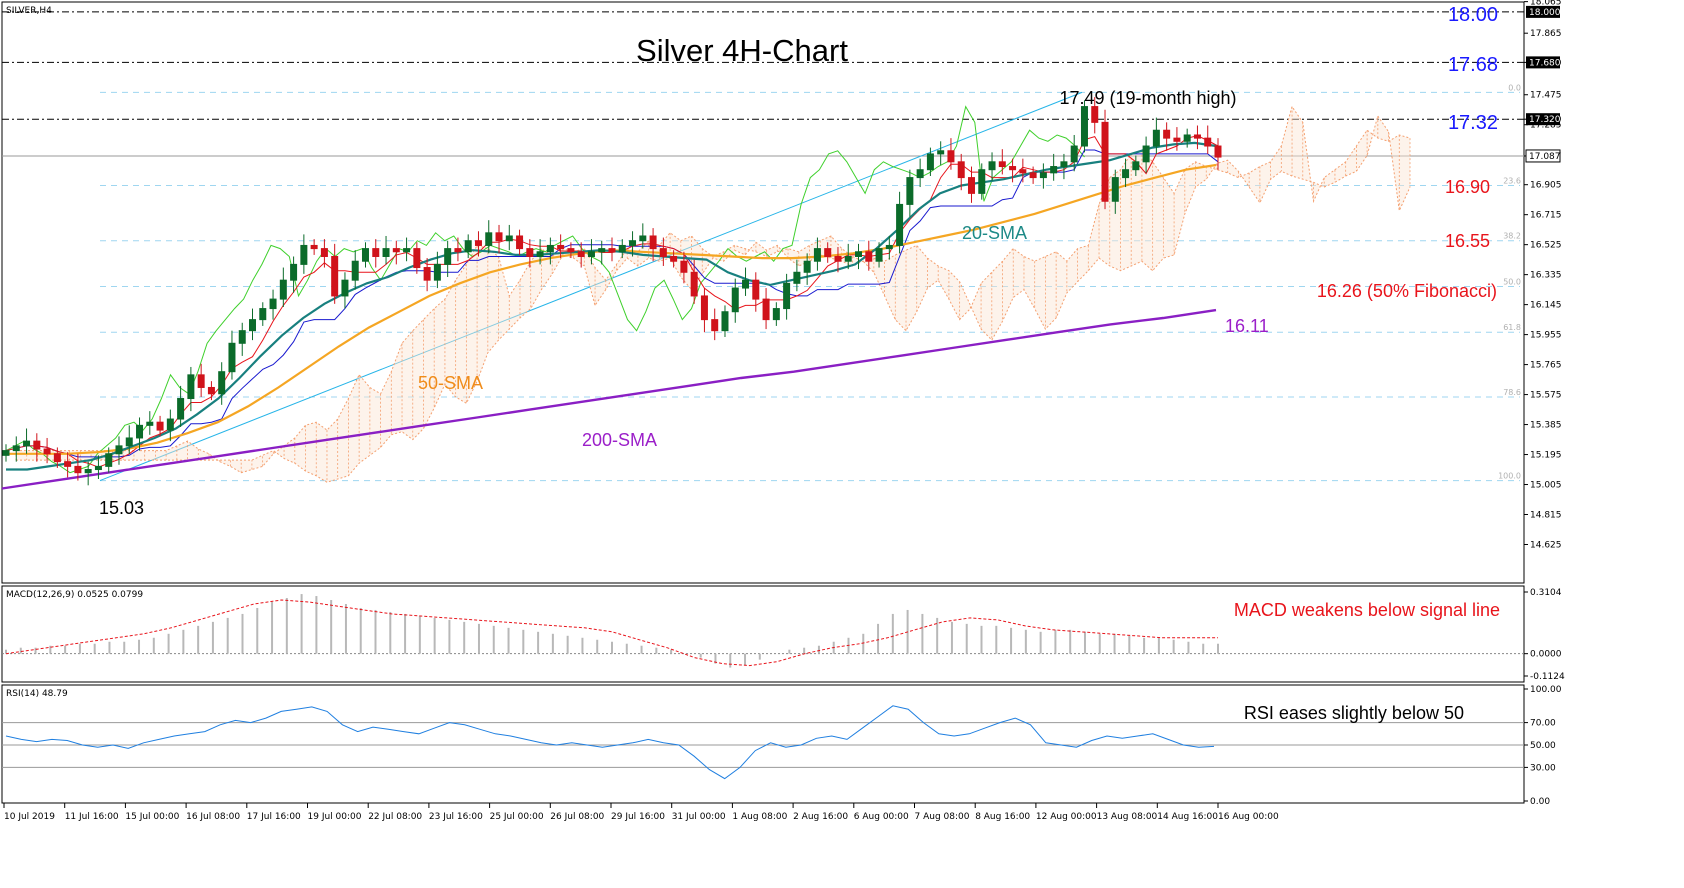 This screenshot has height=888, width=1684. Describe the element at coordinates (74, 595) in the screenshot. I see `macd-label: MACD(12,26,9) 0.0525 0.0799` at that location.